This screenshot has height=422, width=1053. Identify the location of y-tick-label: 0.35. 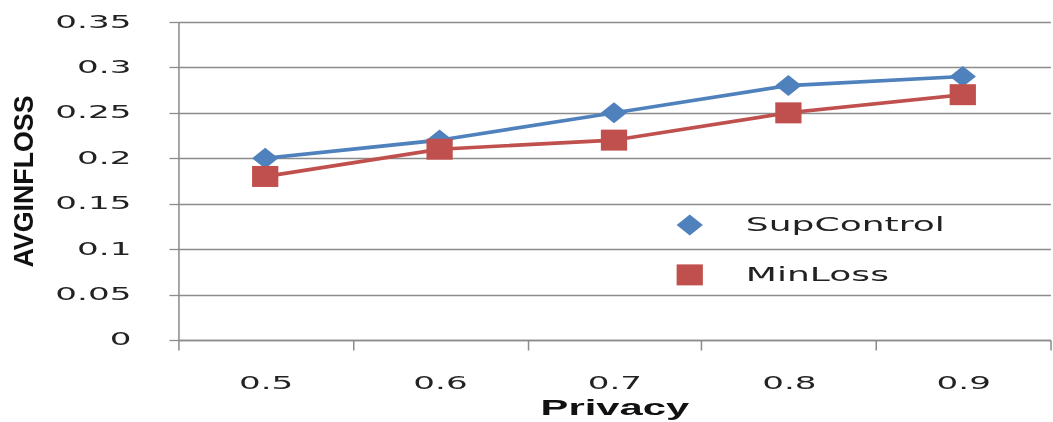
(93, 21).